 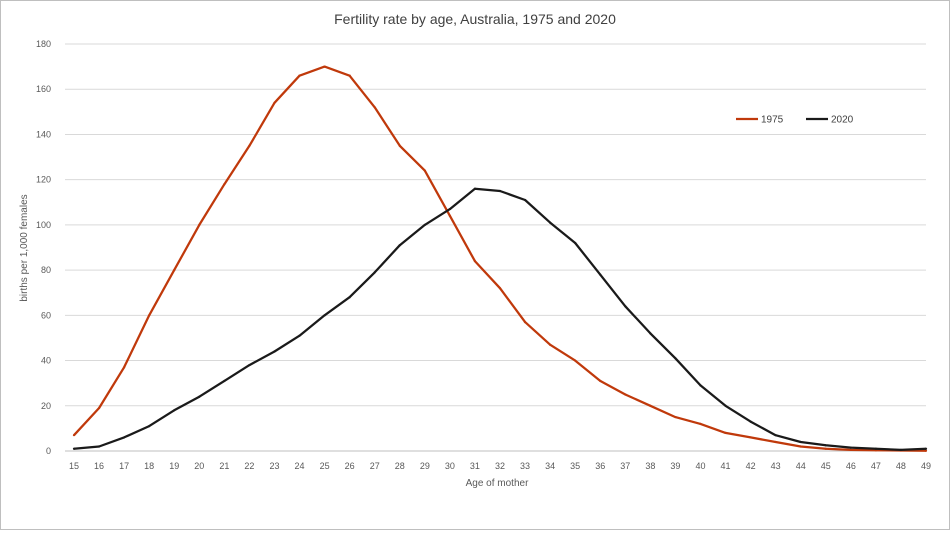 I want to click on y-tick-label: 20, so click(x=46, y=406).